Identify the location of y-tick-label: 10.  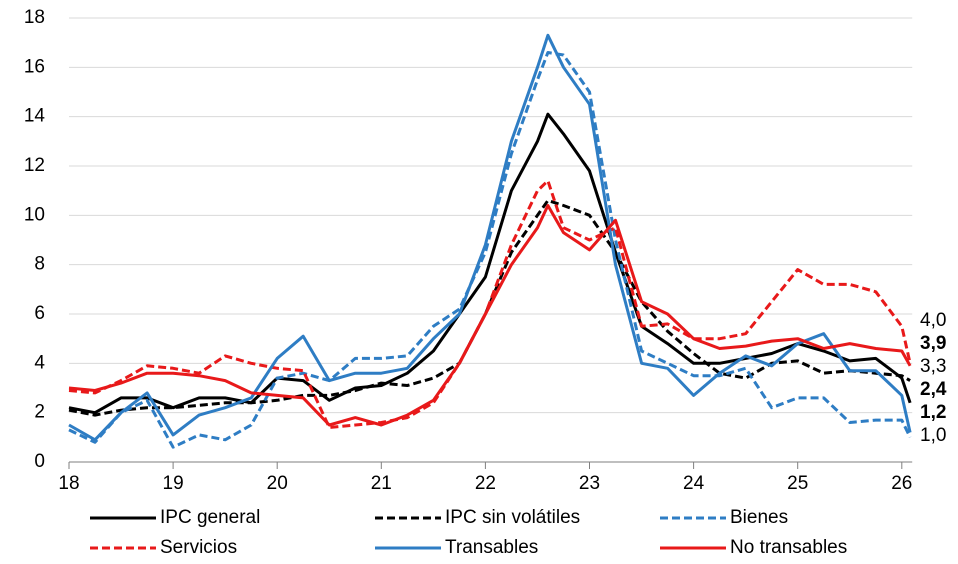
(34, 214).